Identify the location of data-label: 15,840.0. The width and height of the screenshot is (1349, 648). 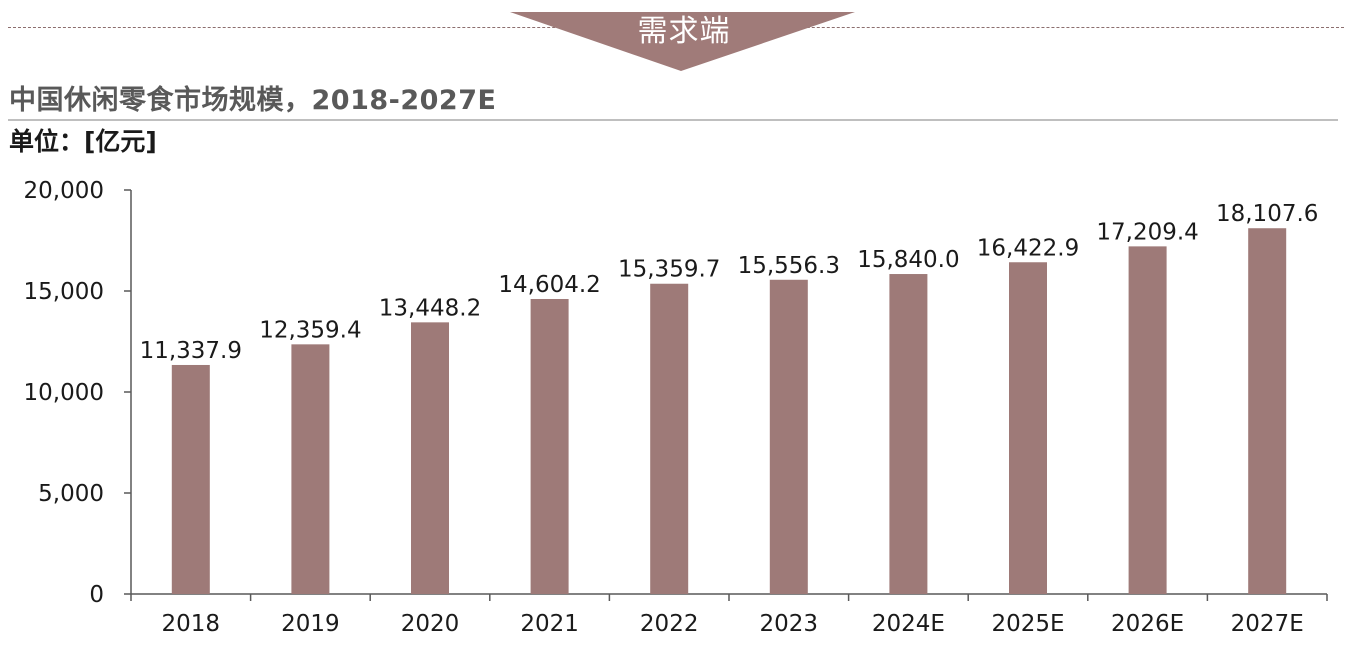
(908, 260).